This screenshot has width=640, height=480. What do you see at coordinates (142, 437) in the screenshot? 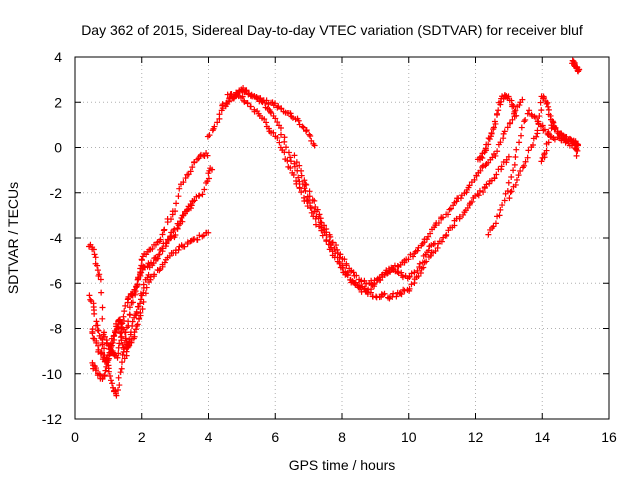
I see `x-tick-label: 2` at bounding box center [142, 437].